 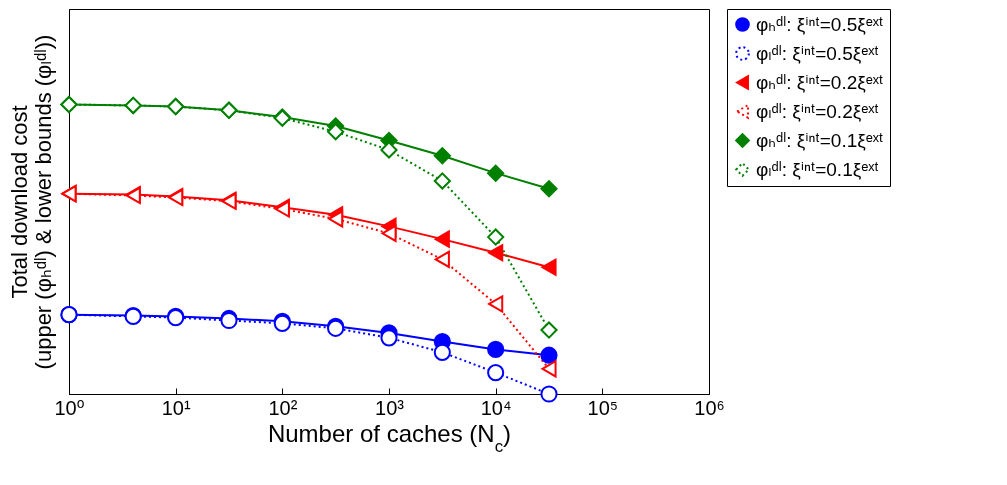 I want to click on legend-label: φₕᵈˡ: ξⁱⁿᵗ=0.5ξᵉˣᵗ, so click(x=820, y=24).